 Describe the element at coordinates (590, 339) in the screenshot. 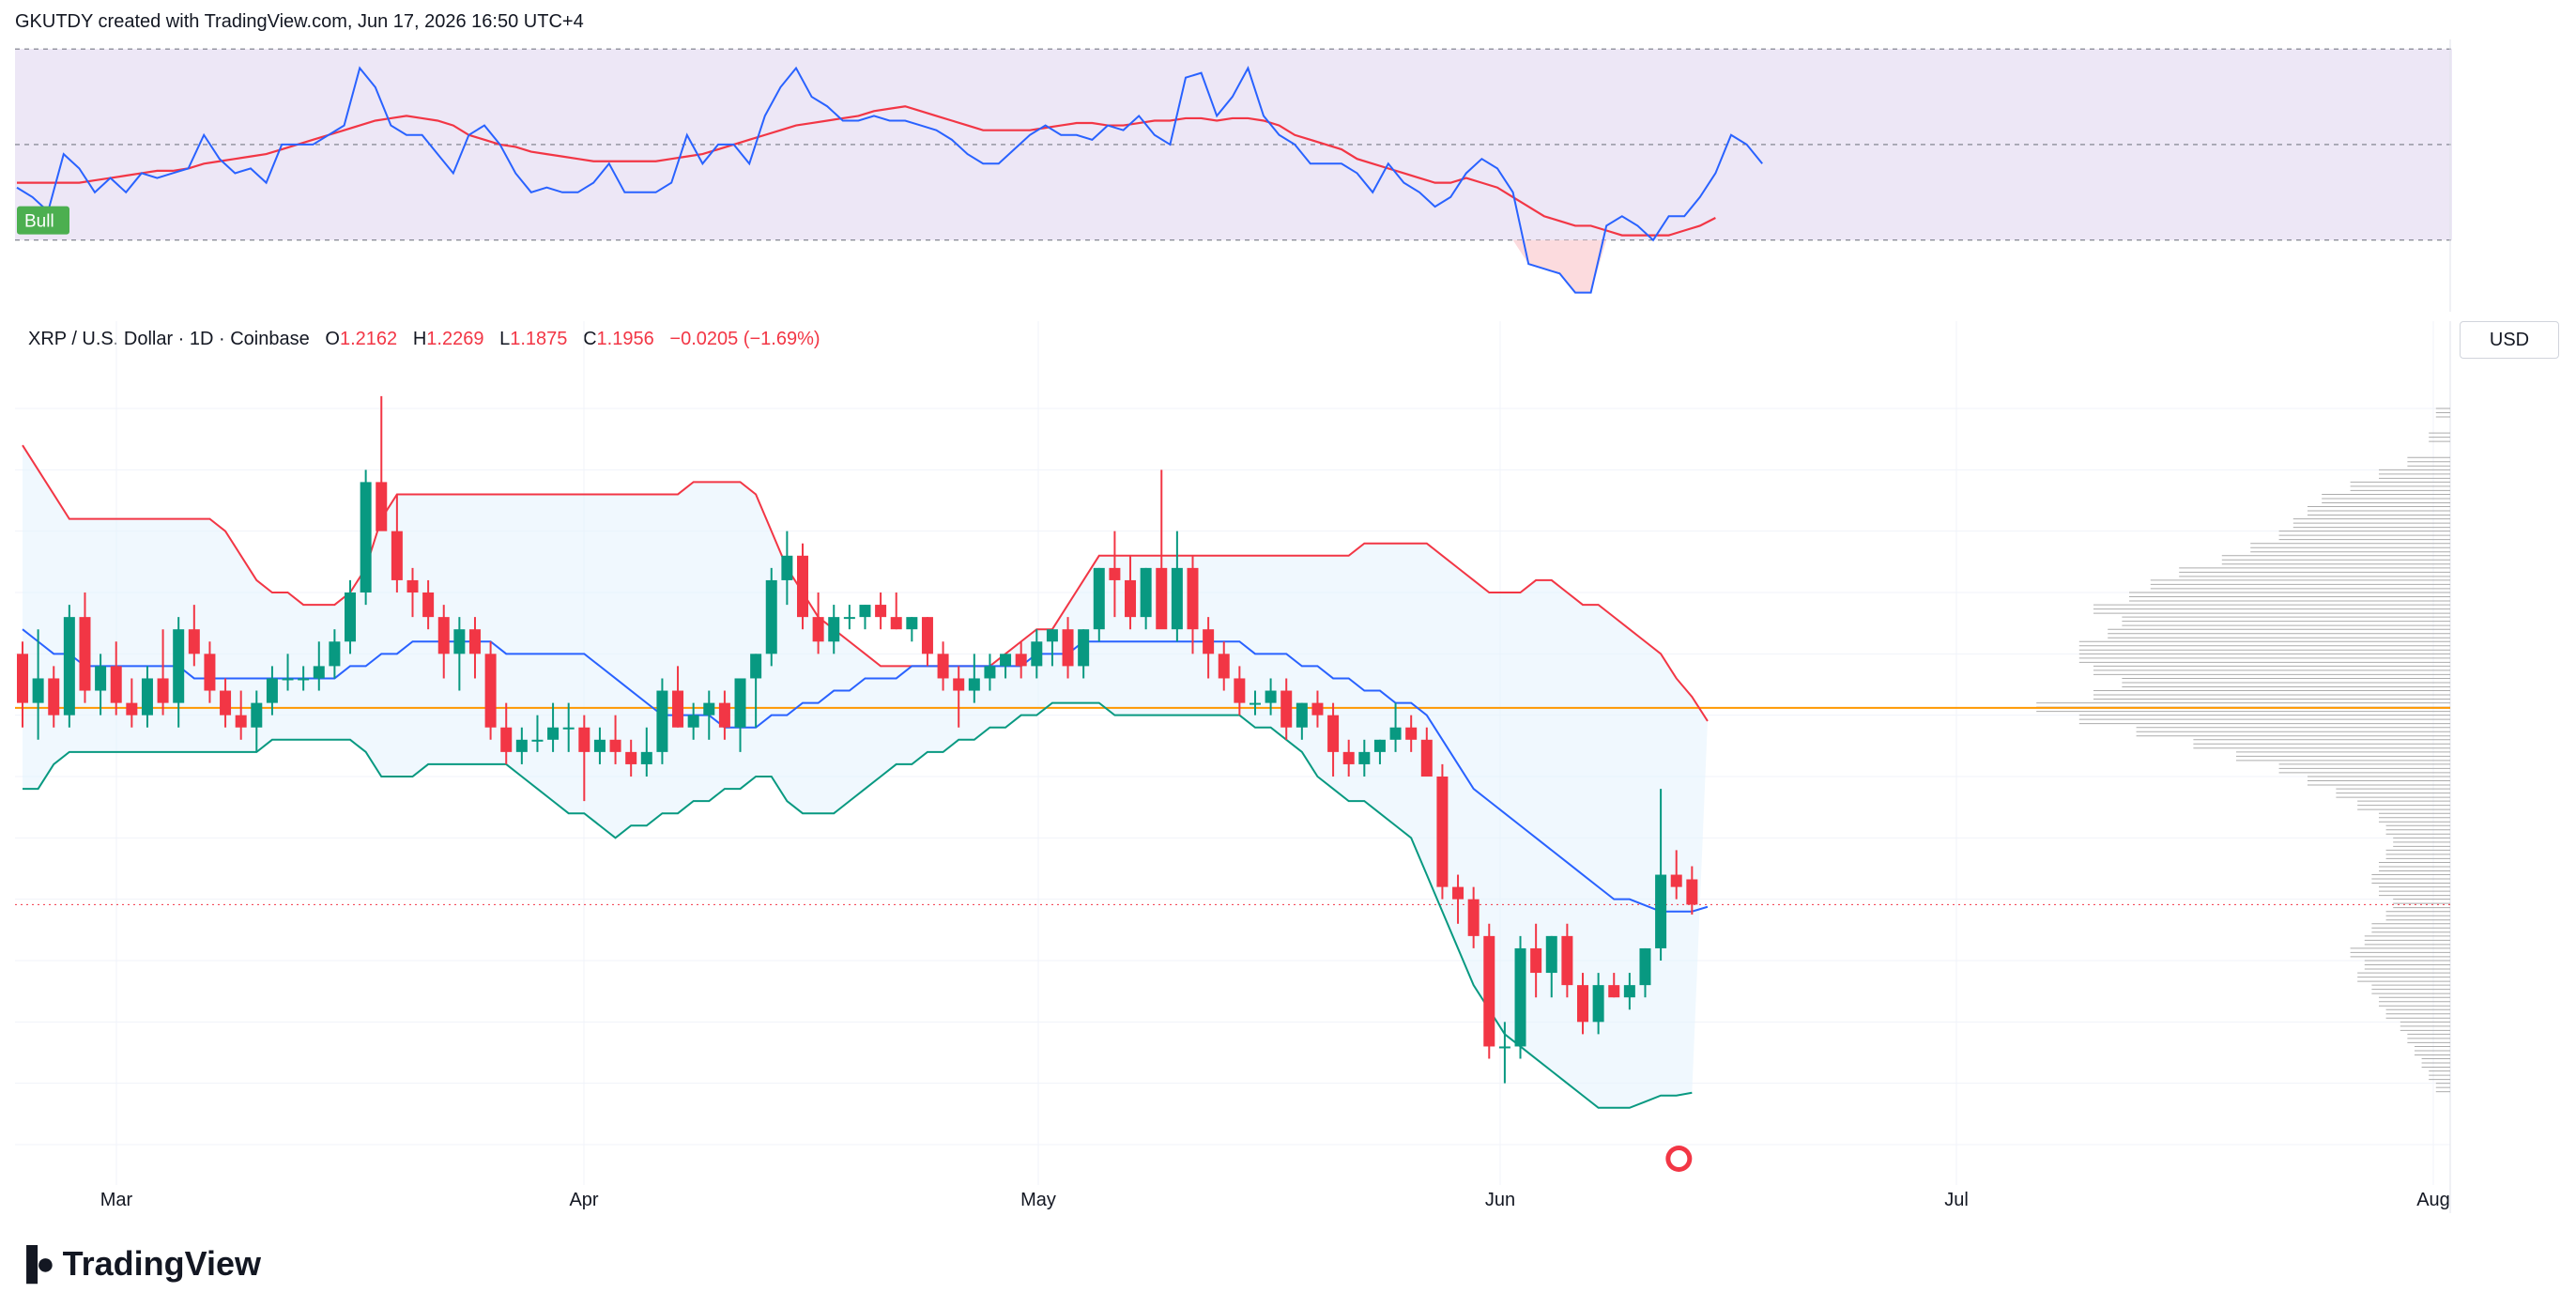

I see `close-label: C` at that location.